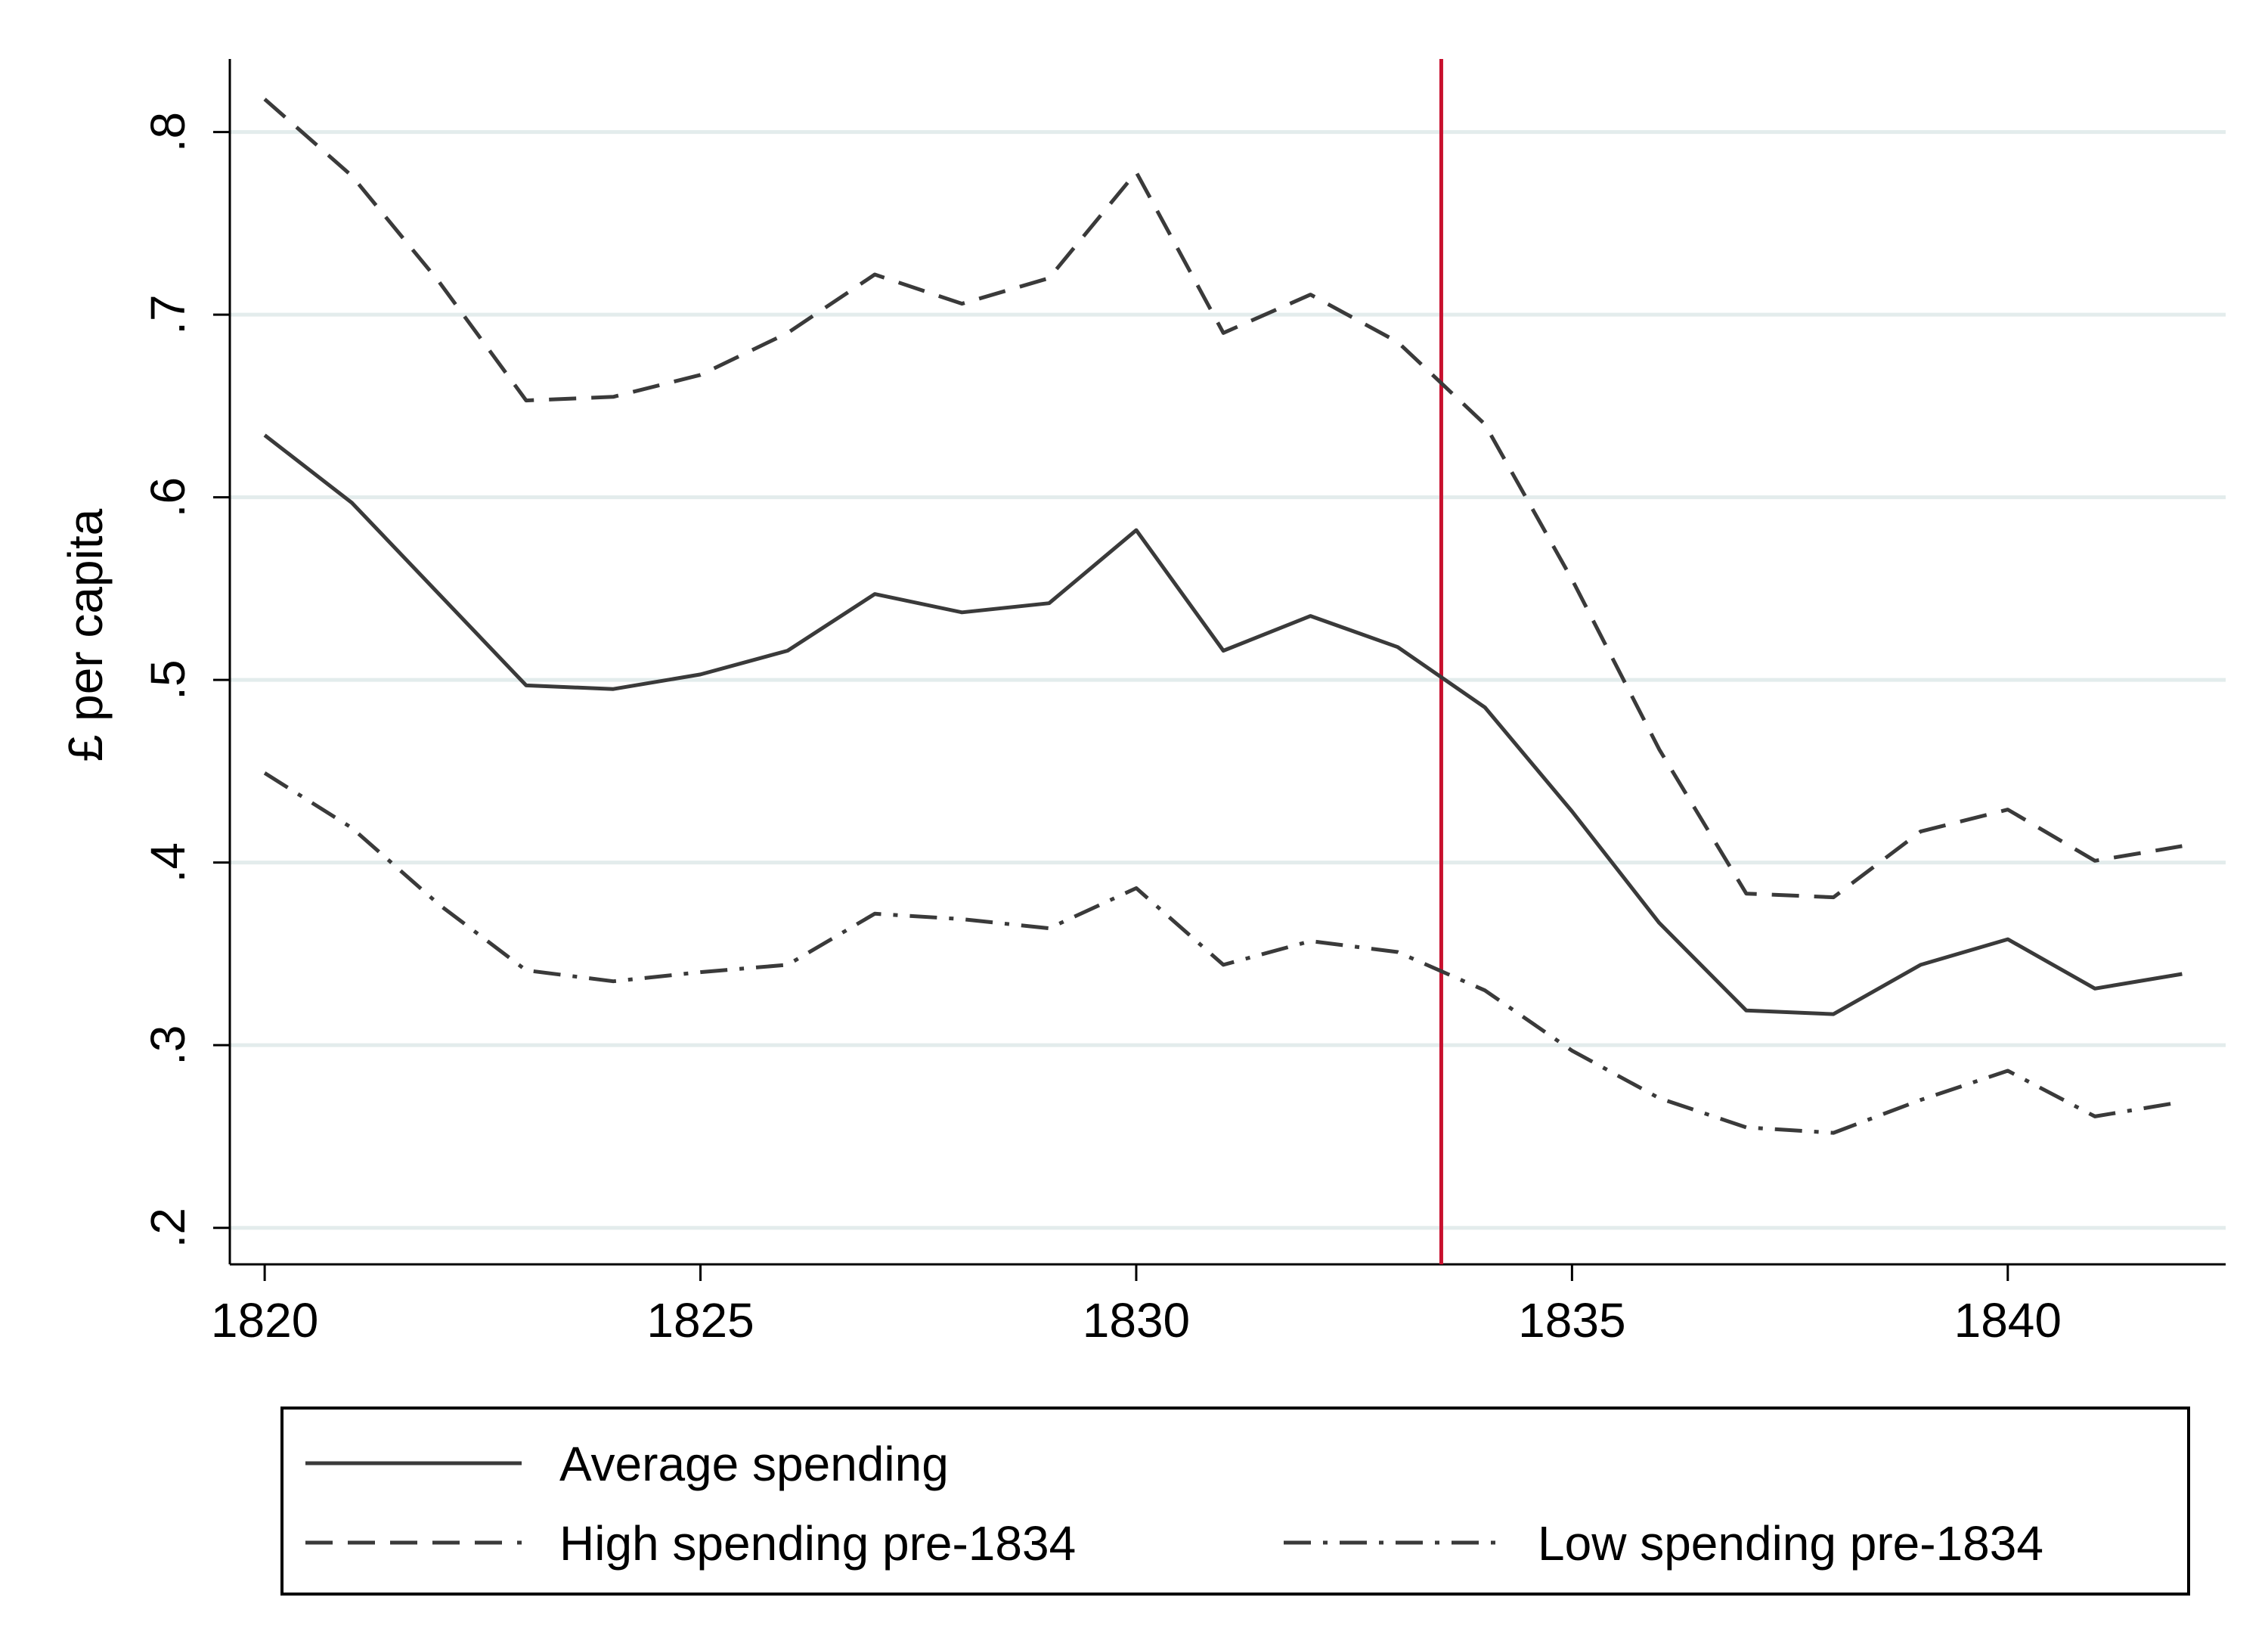 This screenshot has height=1650, width=2268. Describe the element at coordinates (168, 679) in the screenshot. I see `y-tick-label: .5` at that location.